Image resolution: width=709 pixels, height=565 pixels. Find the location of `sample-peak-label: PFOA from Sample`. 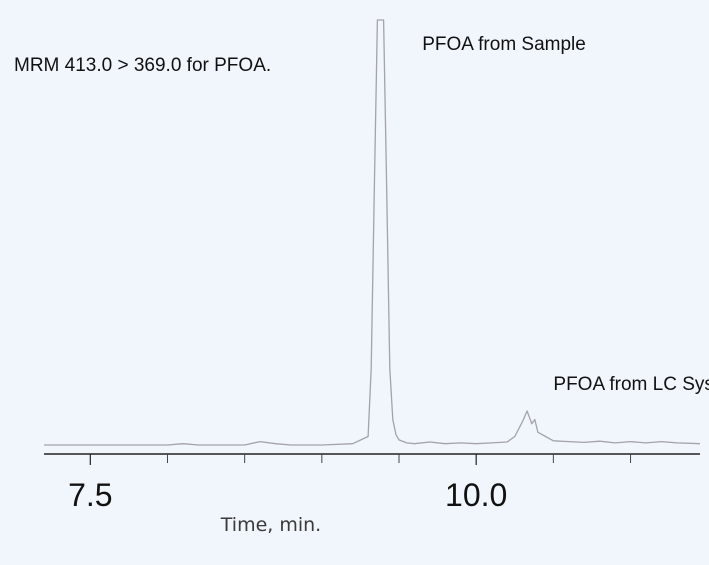

sample-peak-label: PFOA from Sample is located at coordinates (504, 44).